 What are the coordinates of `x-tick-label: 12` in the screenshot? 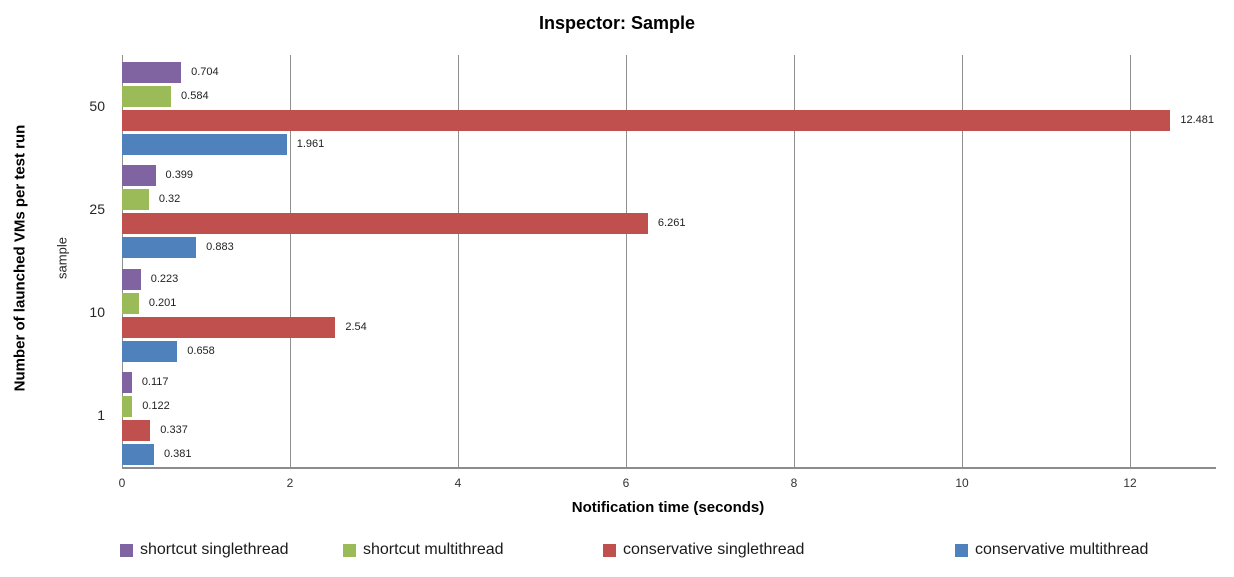 It's located at (1130, 483).